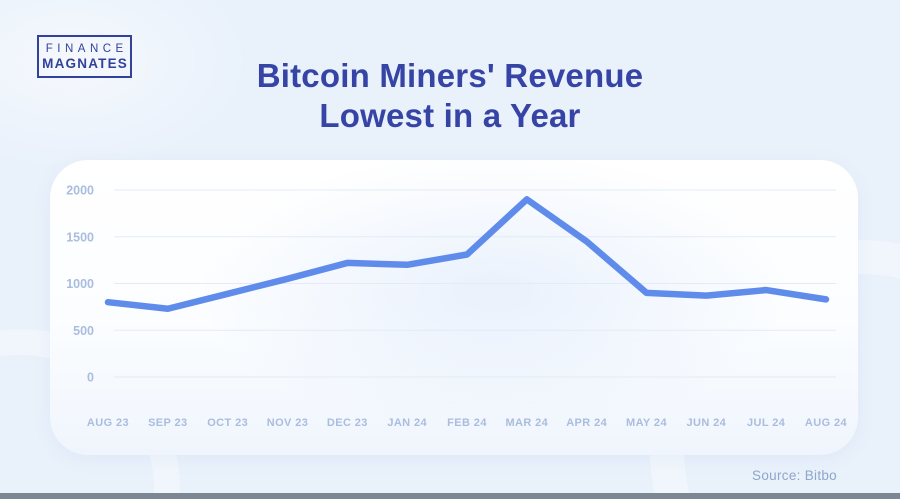 Image resolution: width=900 pixels, height=499 pixels. I want to click on y-tick-label-2000: 2000, so click(80, 191).